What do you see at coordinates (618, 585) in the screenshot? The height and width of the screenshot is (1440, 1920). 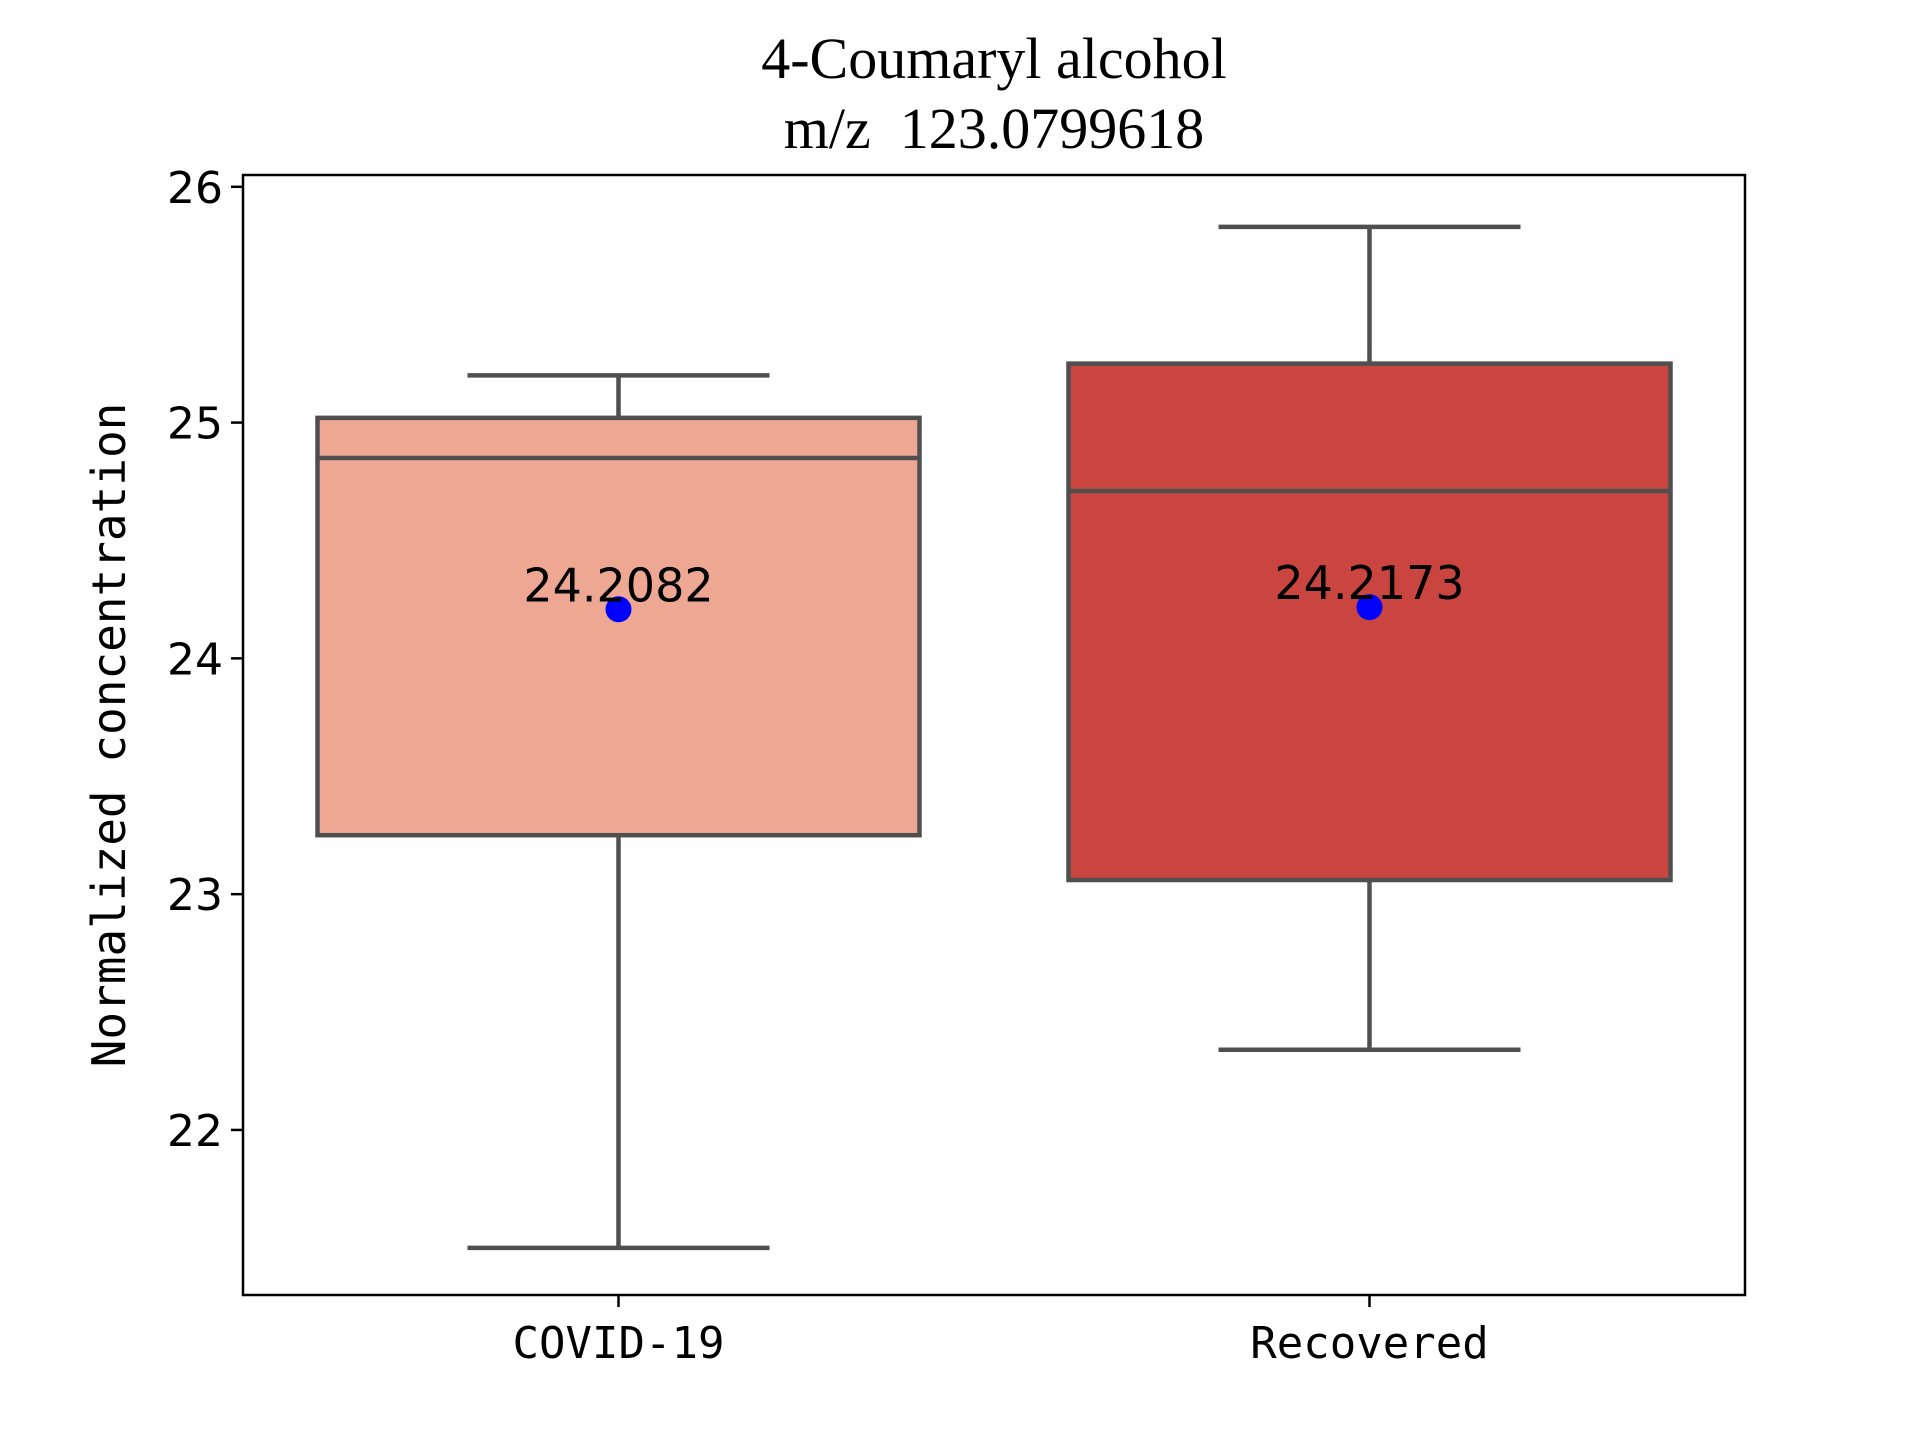 I see `mean-value-label: 24.2082` at bounding box center [618, 585].